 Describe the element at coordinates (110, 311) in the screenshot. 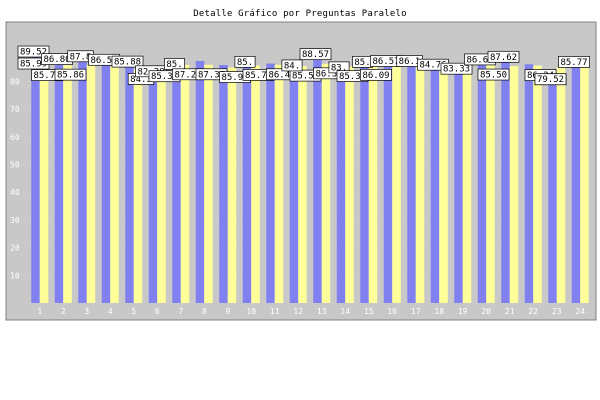

I see `x-tick-label: 4` at that location.